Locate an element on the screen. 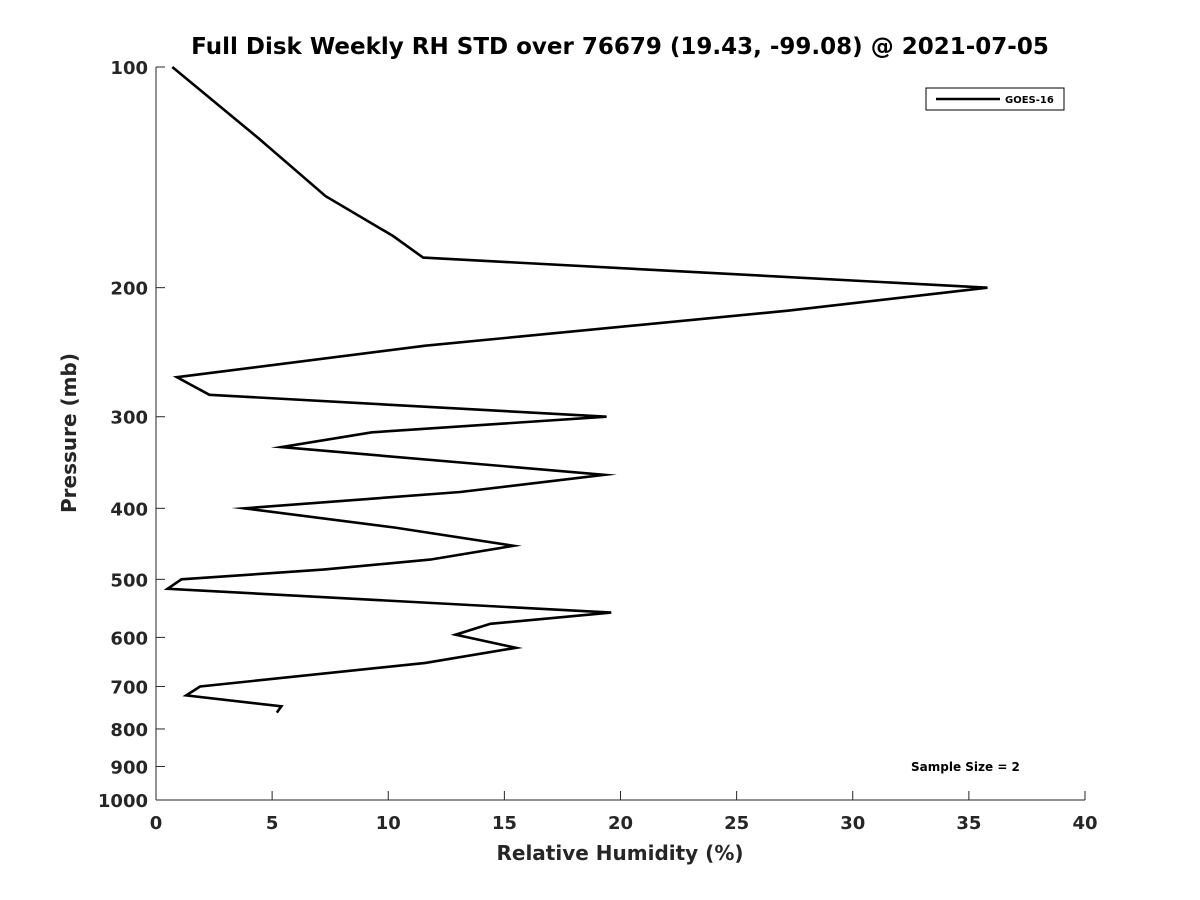 The height and width of the screenshot is (900, 1200). x-tick-label: 20 is located at coordinates (620, 823).